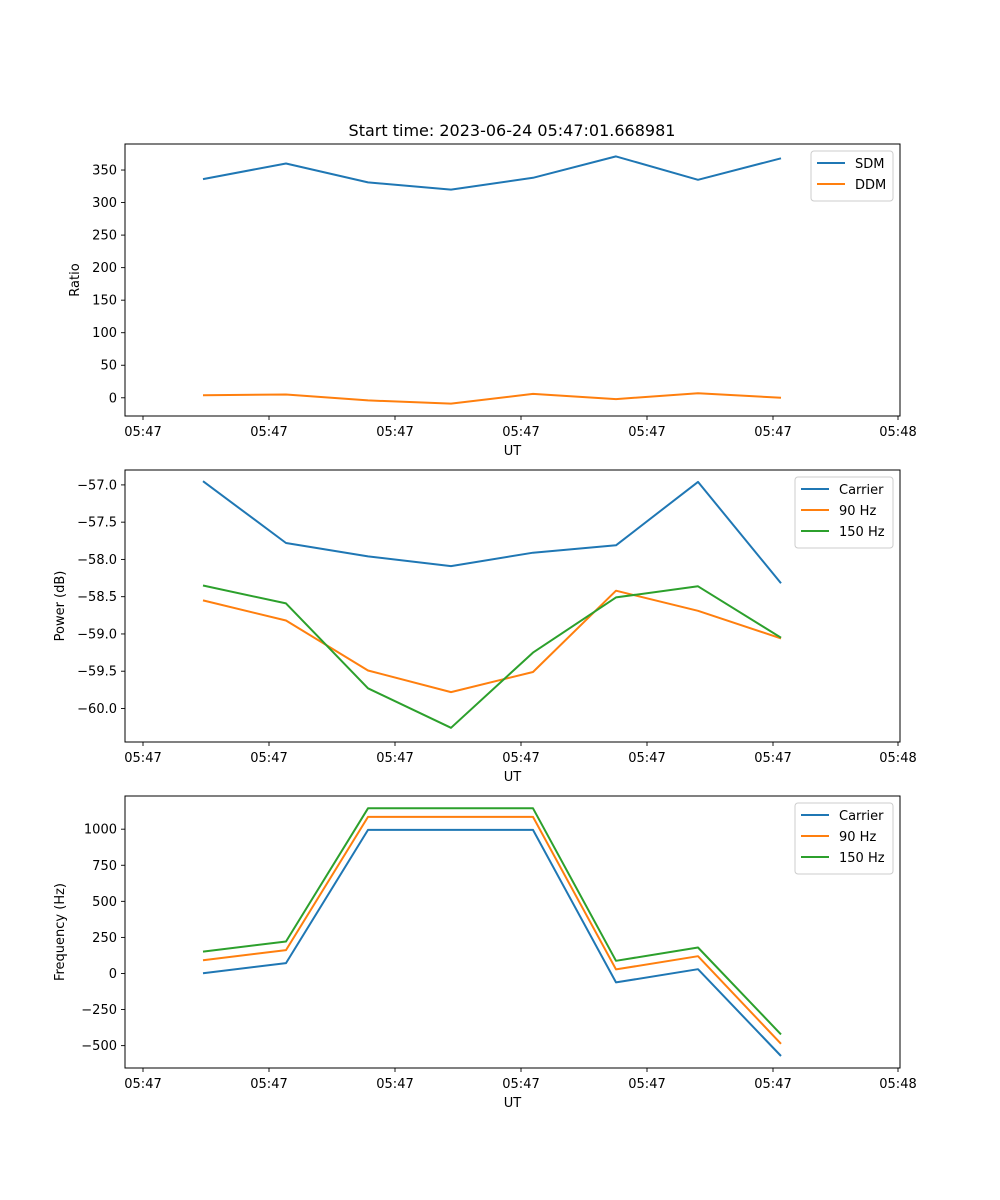 This screenshot has height=1200, width=1000. I want to click on legend-label: DDM, so click(870, 185).